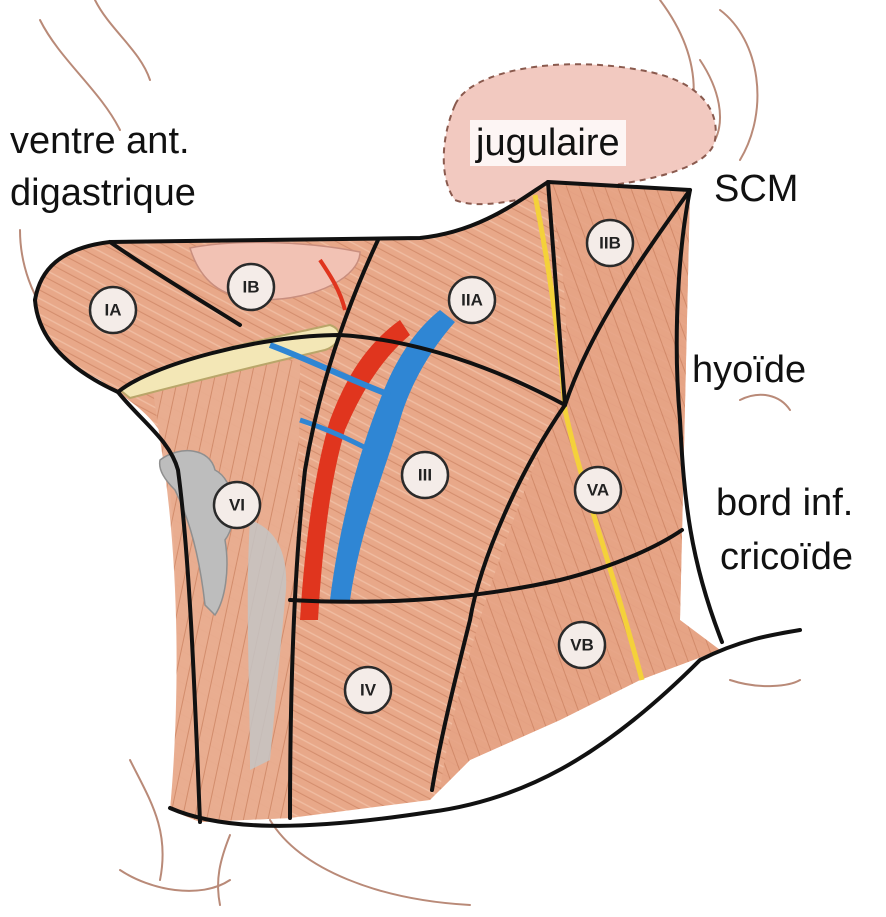  What do you see at coordinates (100, 141) in the screenshot?
I see `digastric-label-line1: ventre ant.` at bounding box center [100, 141].